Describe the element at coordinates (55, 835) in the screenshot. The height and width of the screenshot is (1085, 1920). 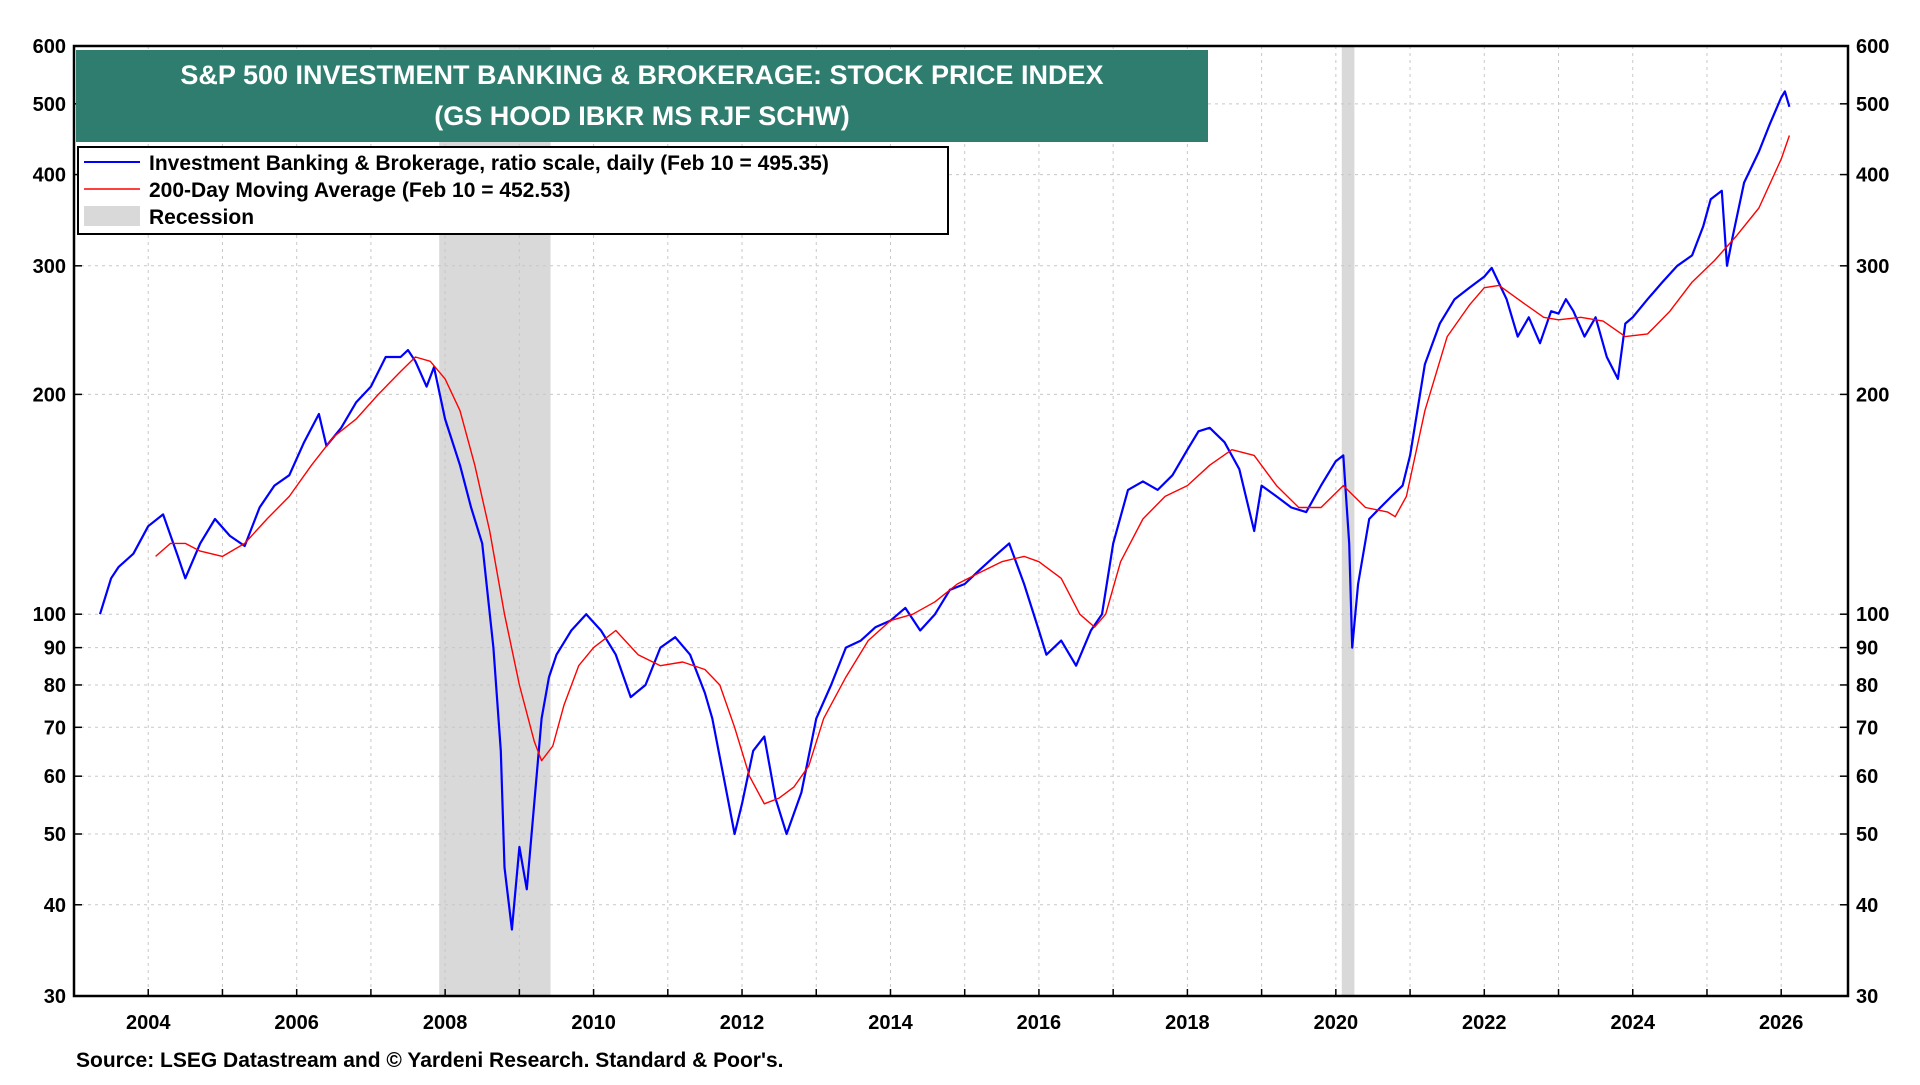
I see `y-tick-label-left-50: 50` at that location.